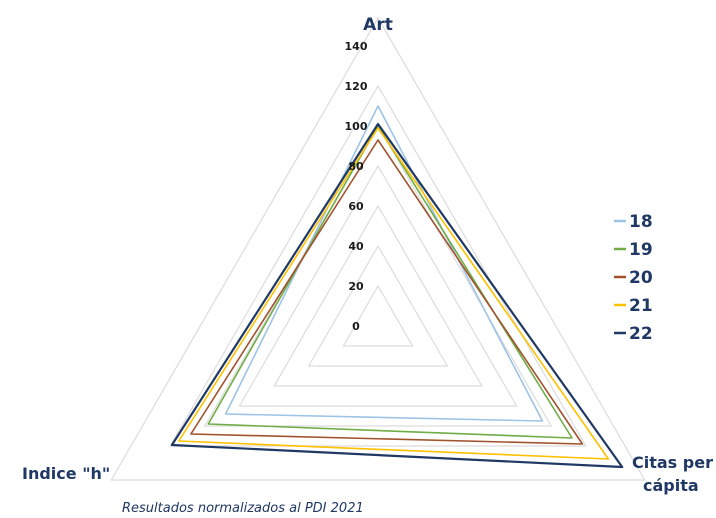 Image resolution: width=716 pixels, height=518 pixels. What do you see at coordinates (641, 222) in the screenshot?
I see `legend-label-18: 18` at bounding box center [641, 222].